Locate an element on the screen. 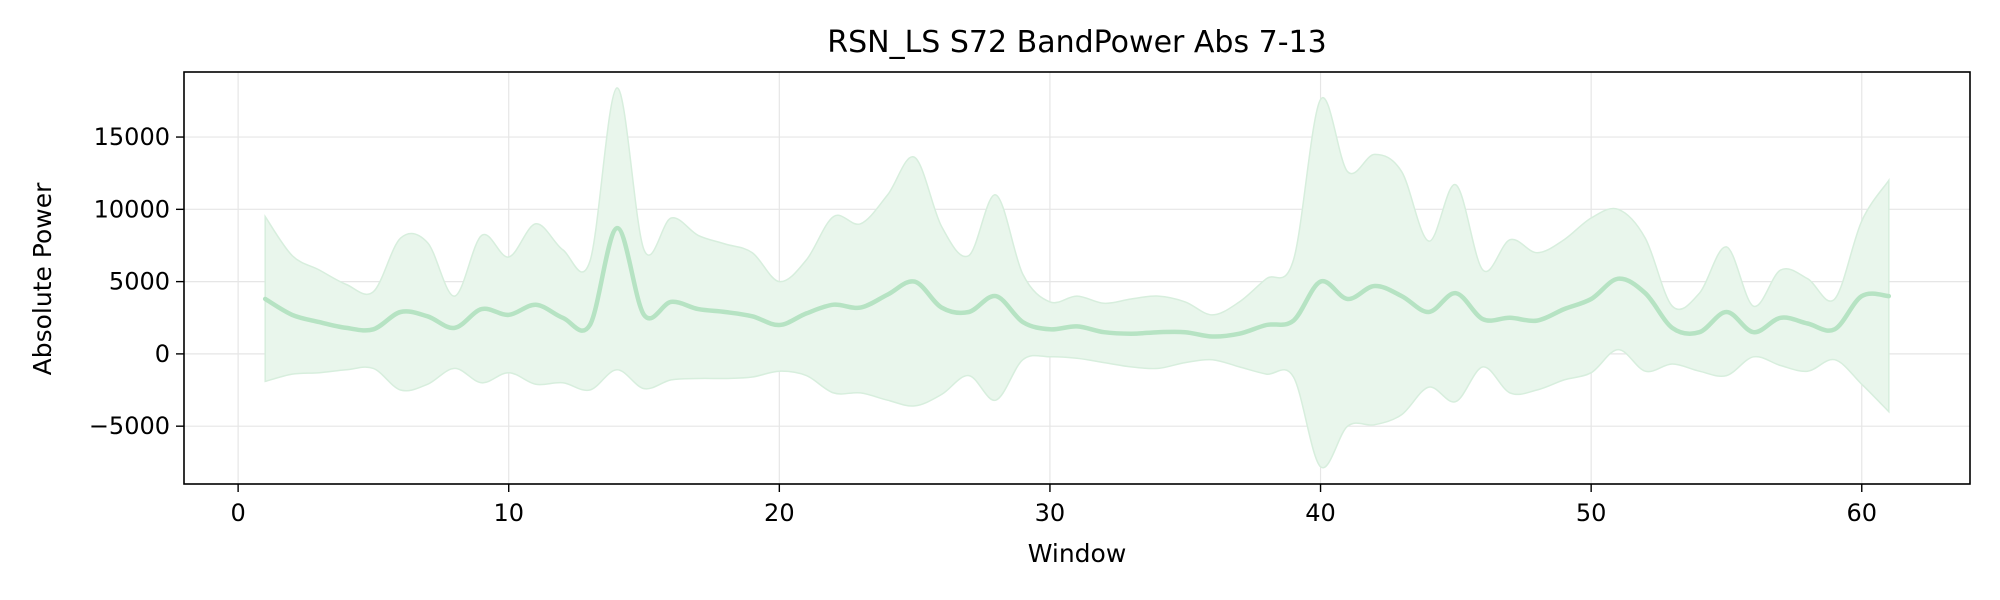 Image resolution: width=2000 pixels, height=600 pixels. y-axis-ticks: −5000 0 5000 10000 15000 is located at coordinates (136, 281).